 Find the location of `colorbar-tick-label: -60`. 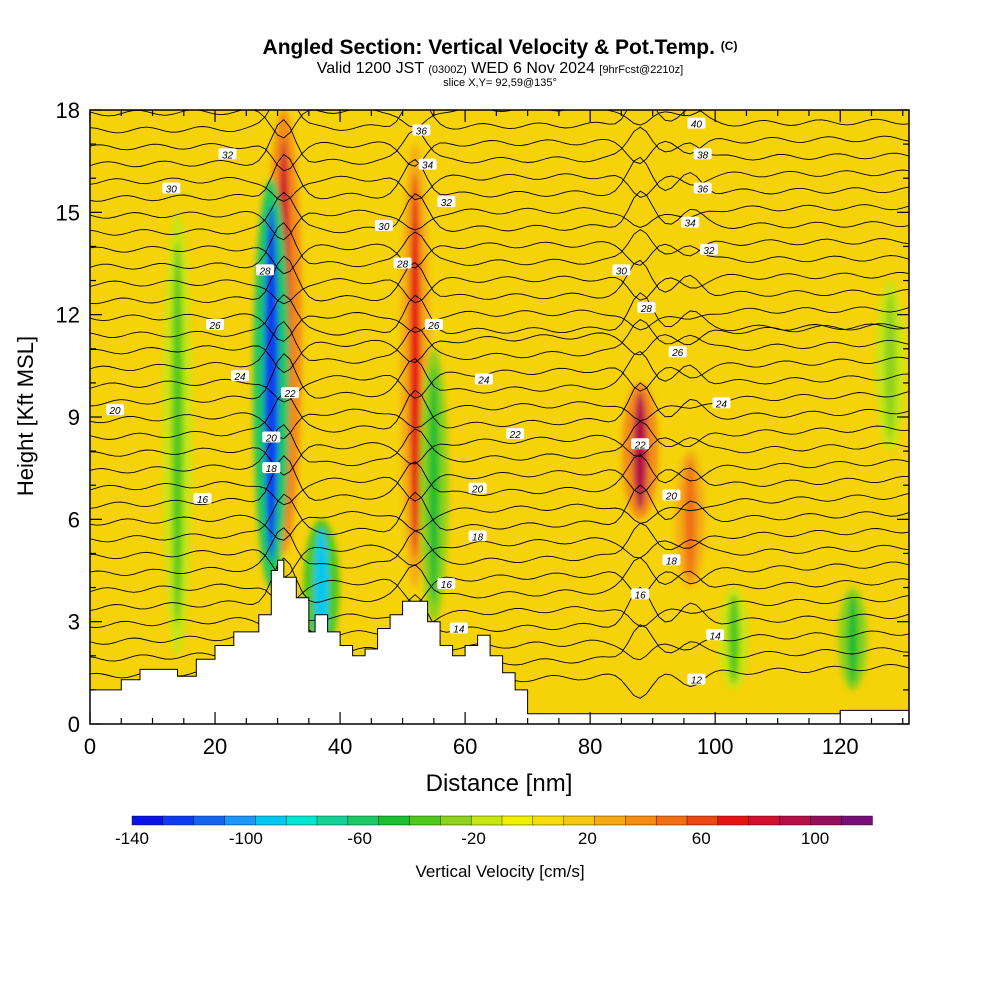

colorbar-tick-label: -60 is located at coordinates (359, 838).